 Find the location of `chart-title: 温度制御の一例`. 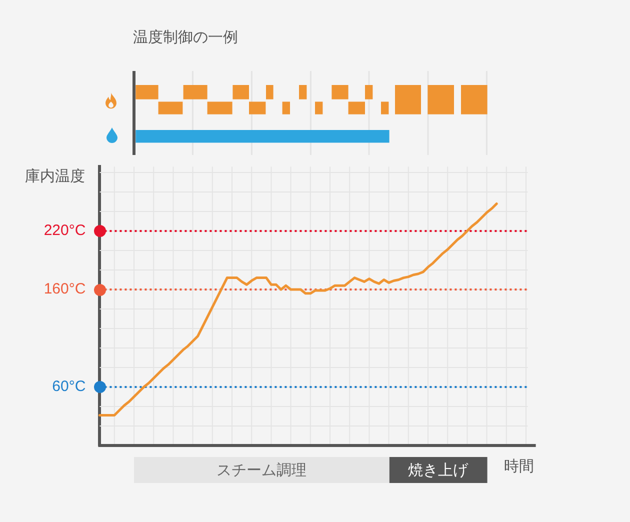

chart-title: 温度制御の一例 is located at coordinates (185, 37).